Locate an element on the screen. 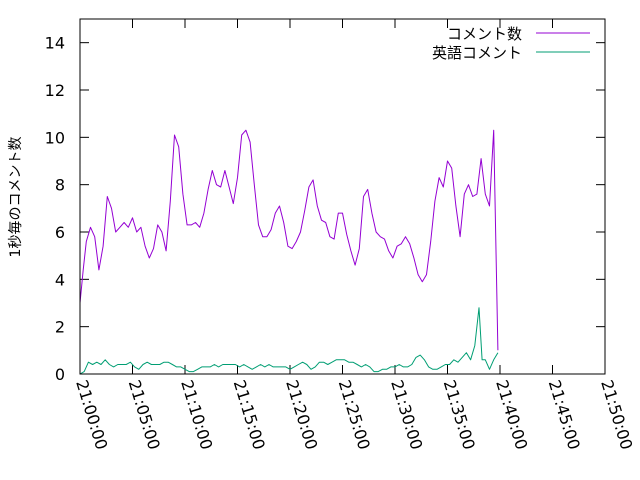  x-tick-label: 21:50:00 is located at coordinates (616, 415).